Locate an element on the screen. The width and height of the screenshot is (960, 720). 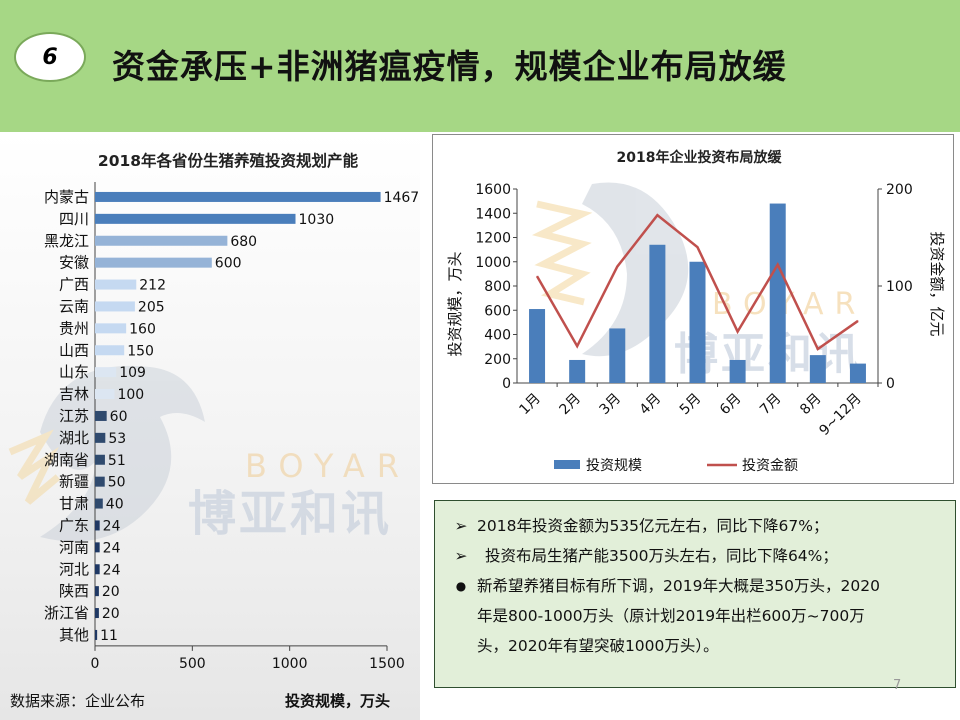
x-tick-label: 2月 is located at coordinates (570, 405).